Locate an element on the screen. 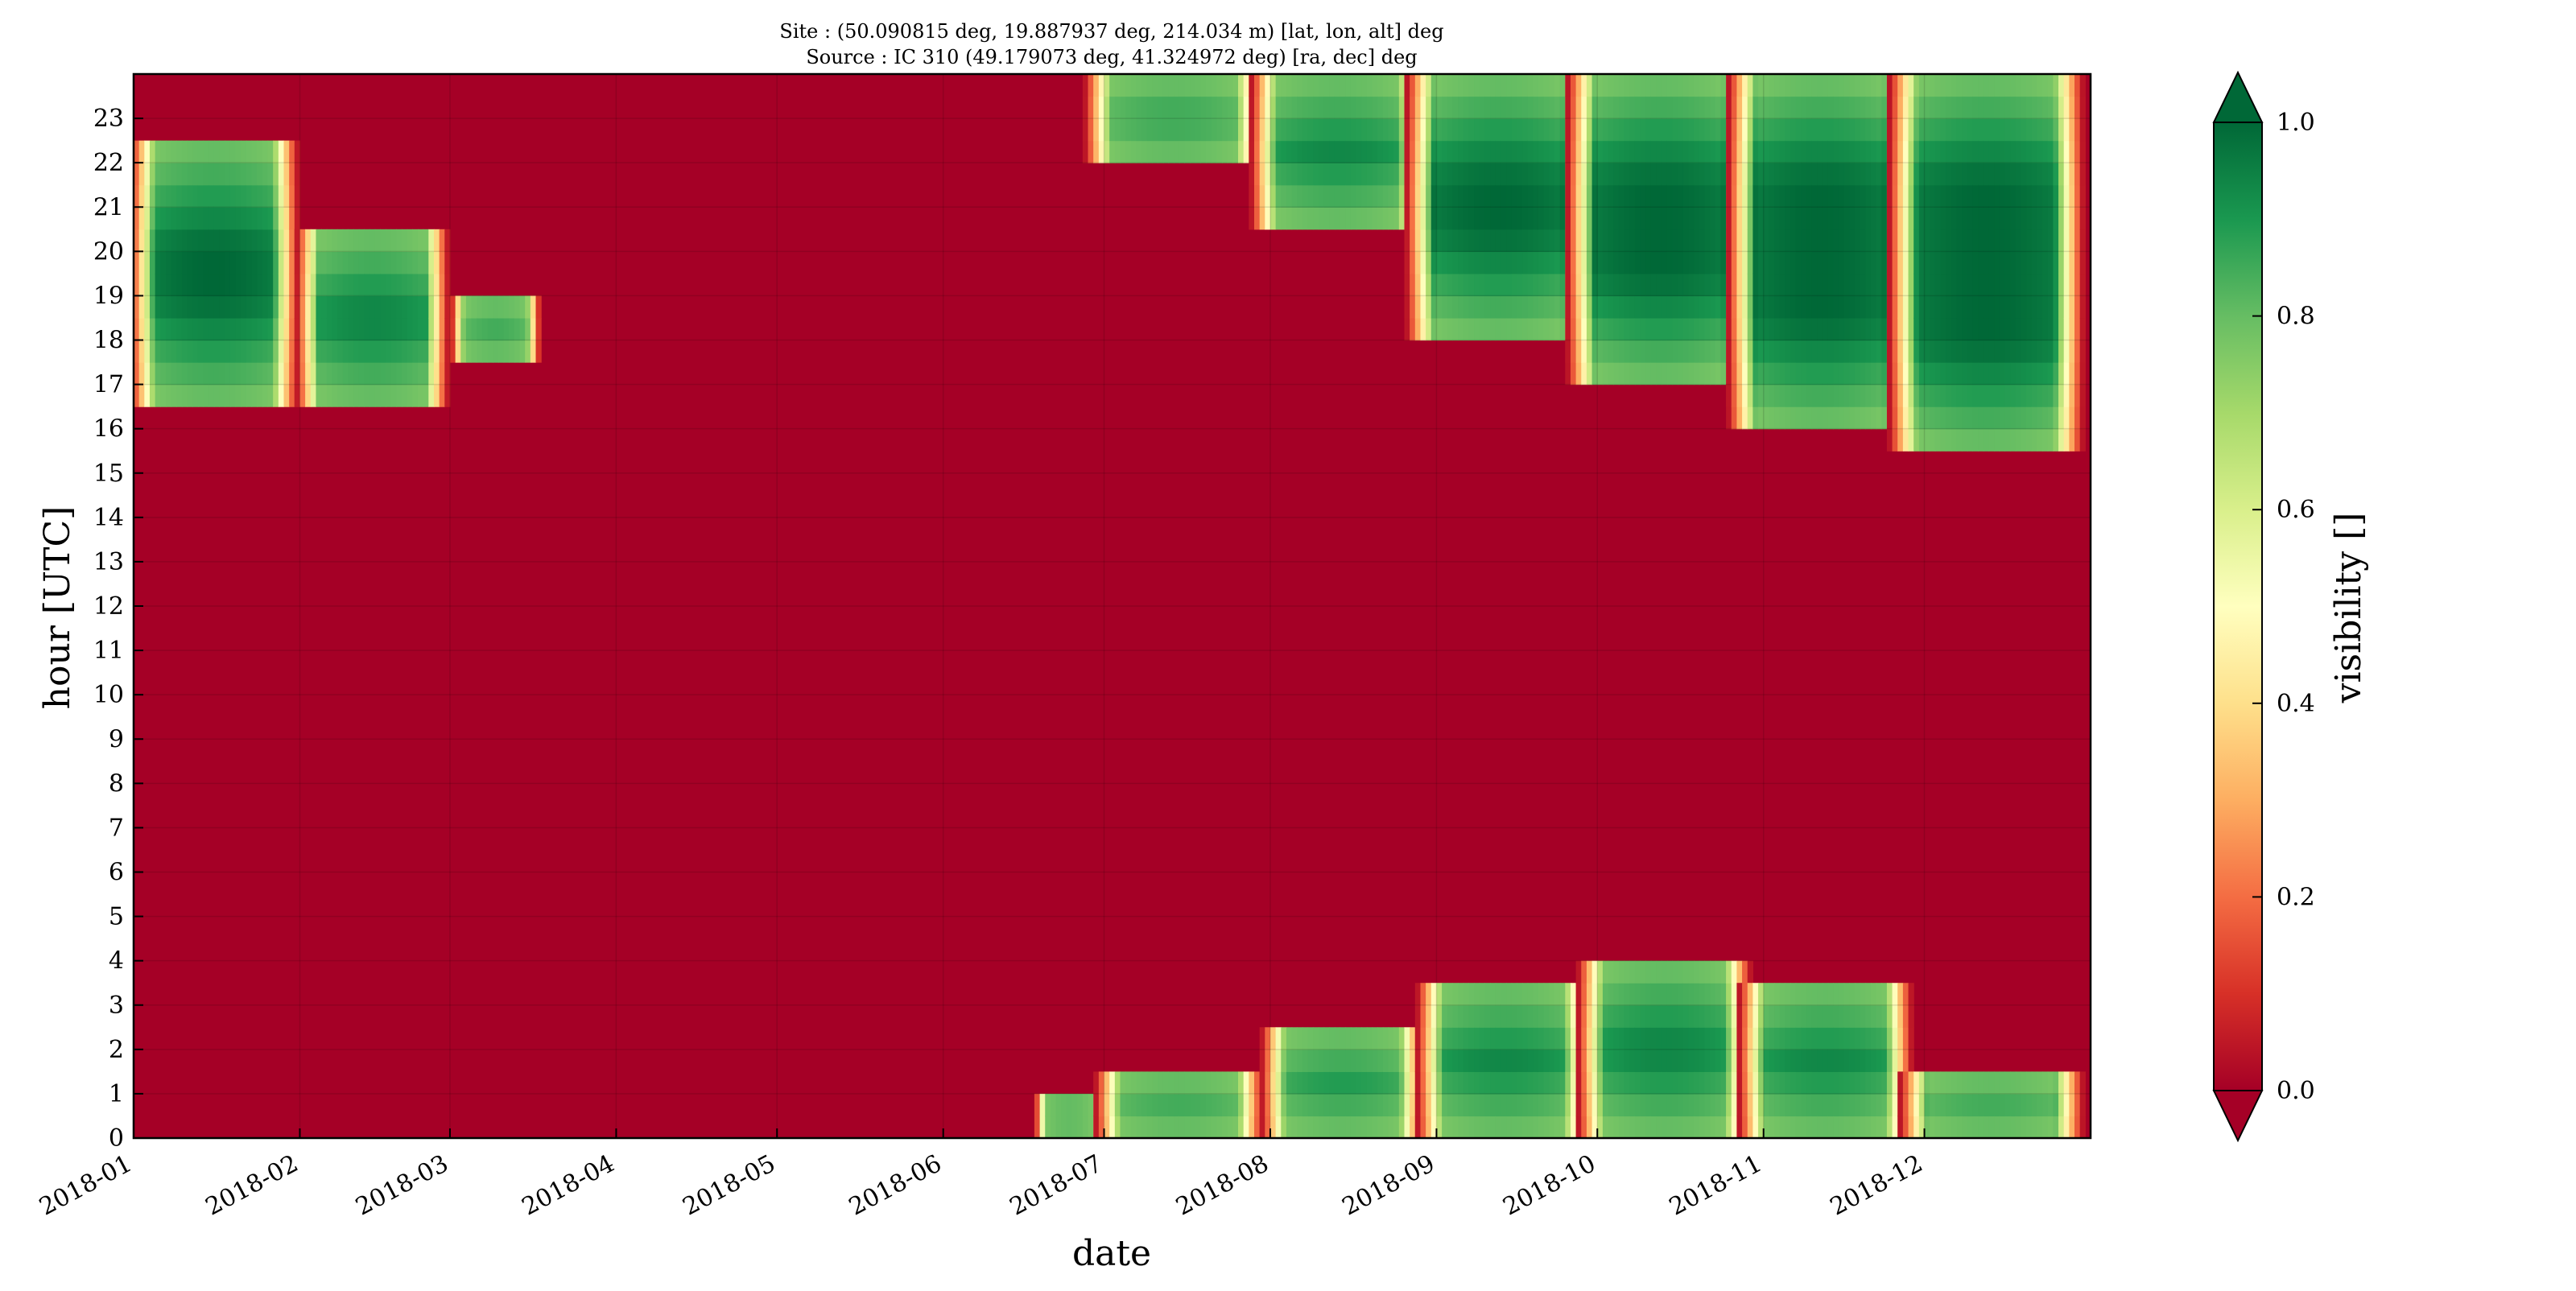  x-tick-label: 2018-10 is located at coordinates (1550, 1185).